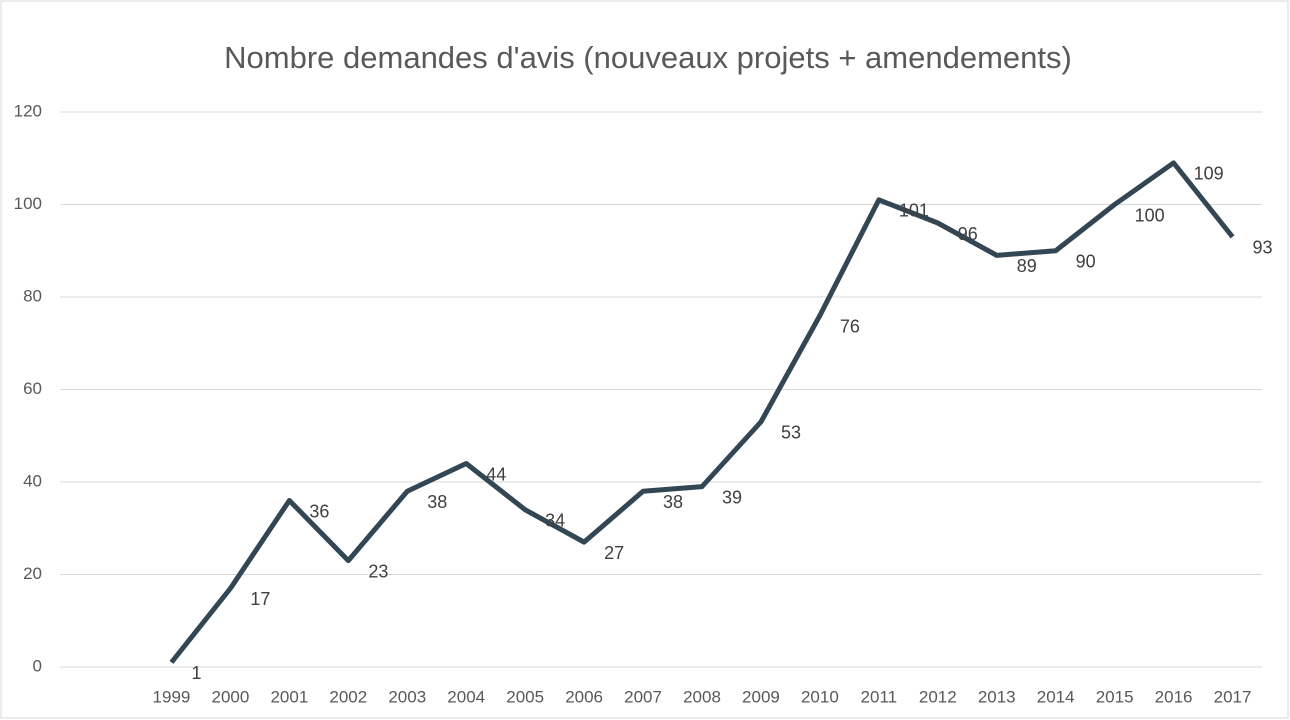  What do you see at coordinates (32, 480) in the screenshot?
I see `y-tick-label: 40` at bounding box center [32, 480].